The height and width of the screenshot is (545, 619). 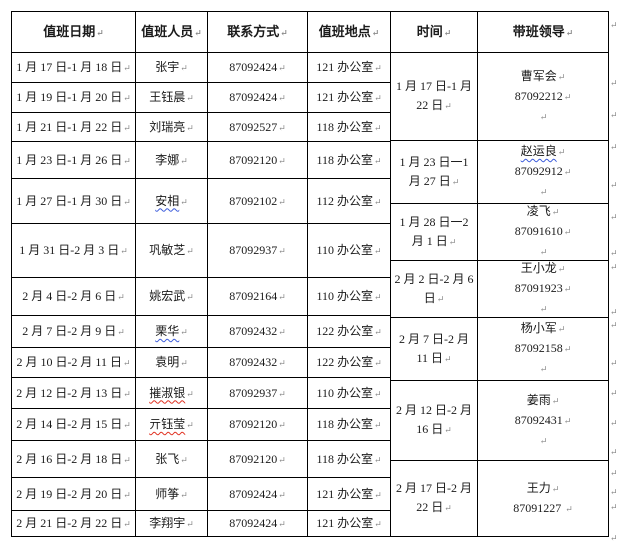 I want to click on duty-person-cell: 袁明, so click(x=172, y=363).